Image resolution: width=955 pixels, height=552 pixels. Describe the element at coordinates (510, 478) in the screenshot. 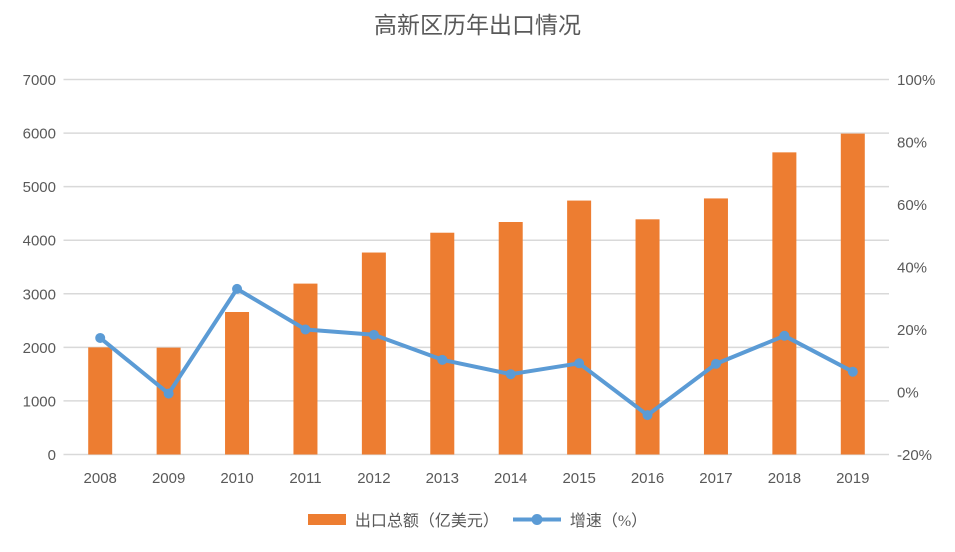

I see `x-axis-tick: 2014` at that location.